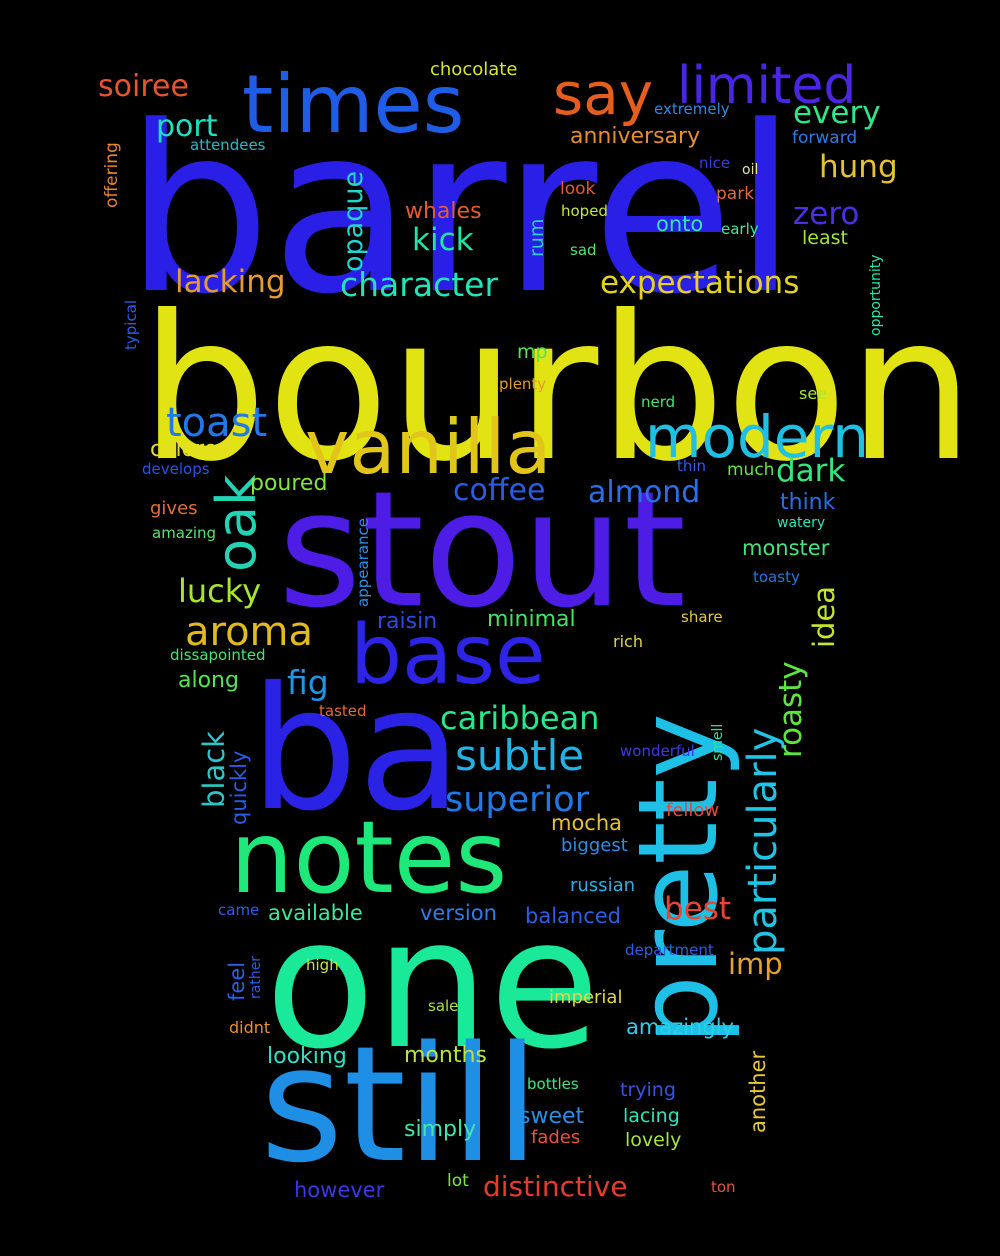  What do you see at coordinates (523, 384) in the screenshot?
I see `word-plenty: plenty` at bounding box center [523, 384].